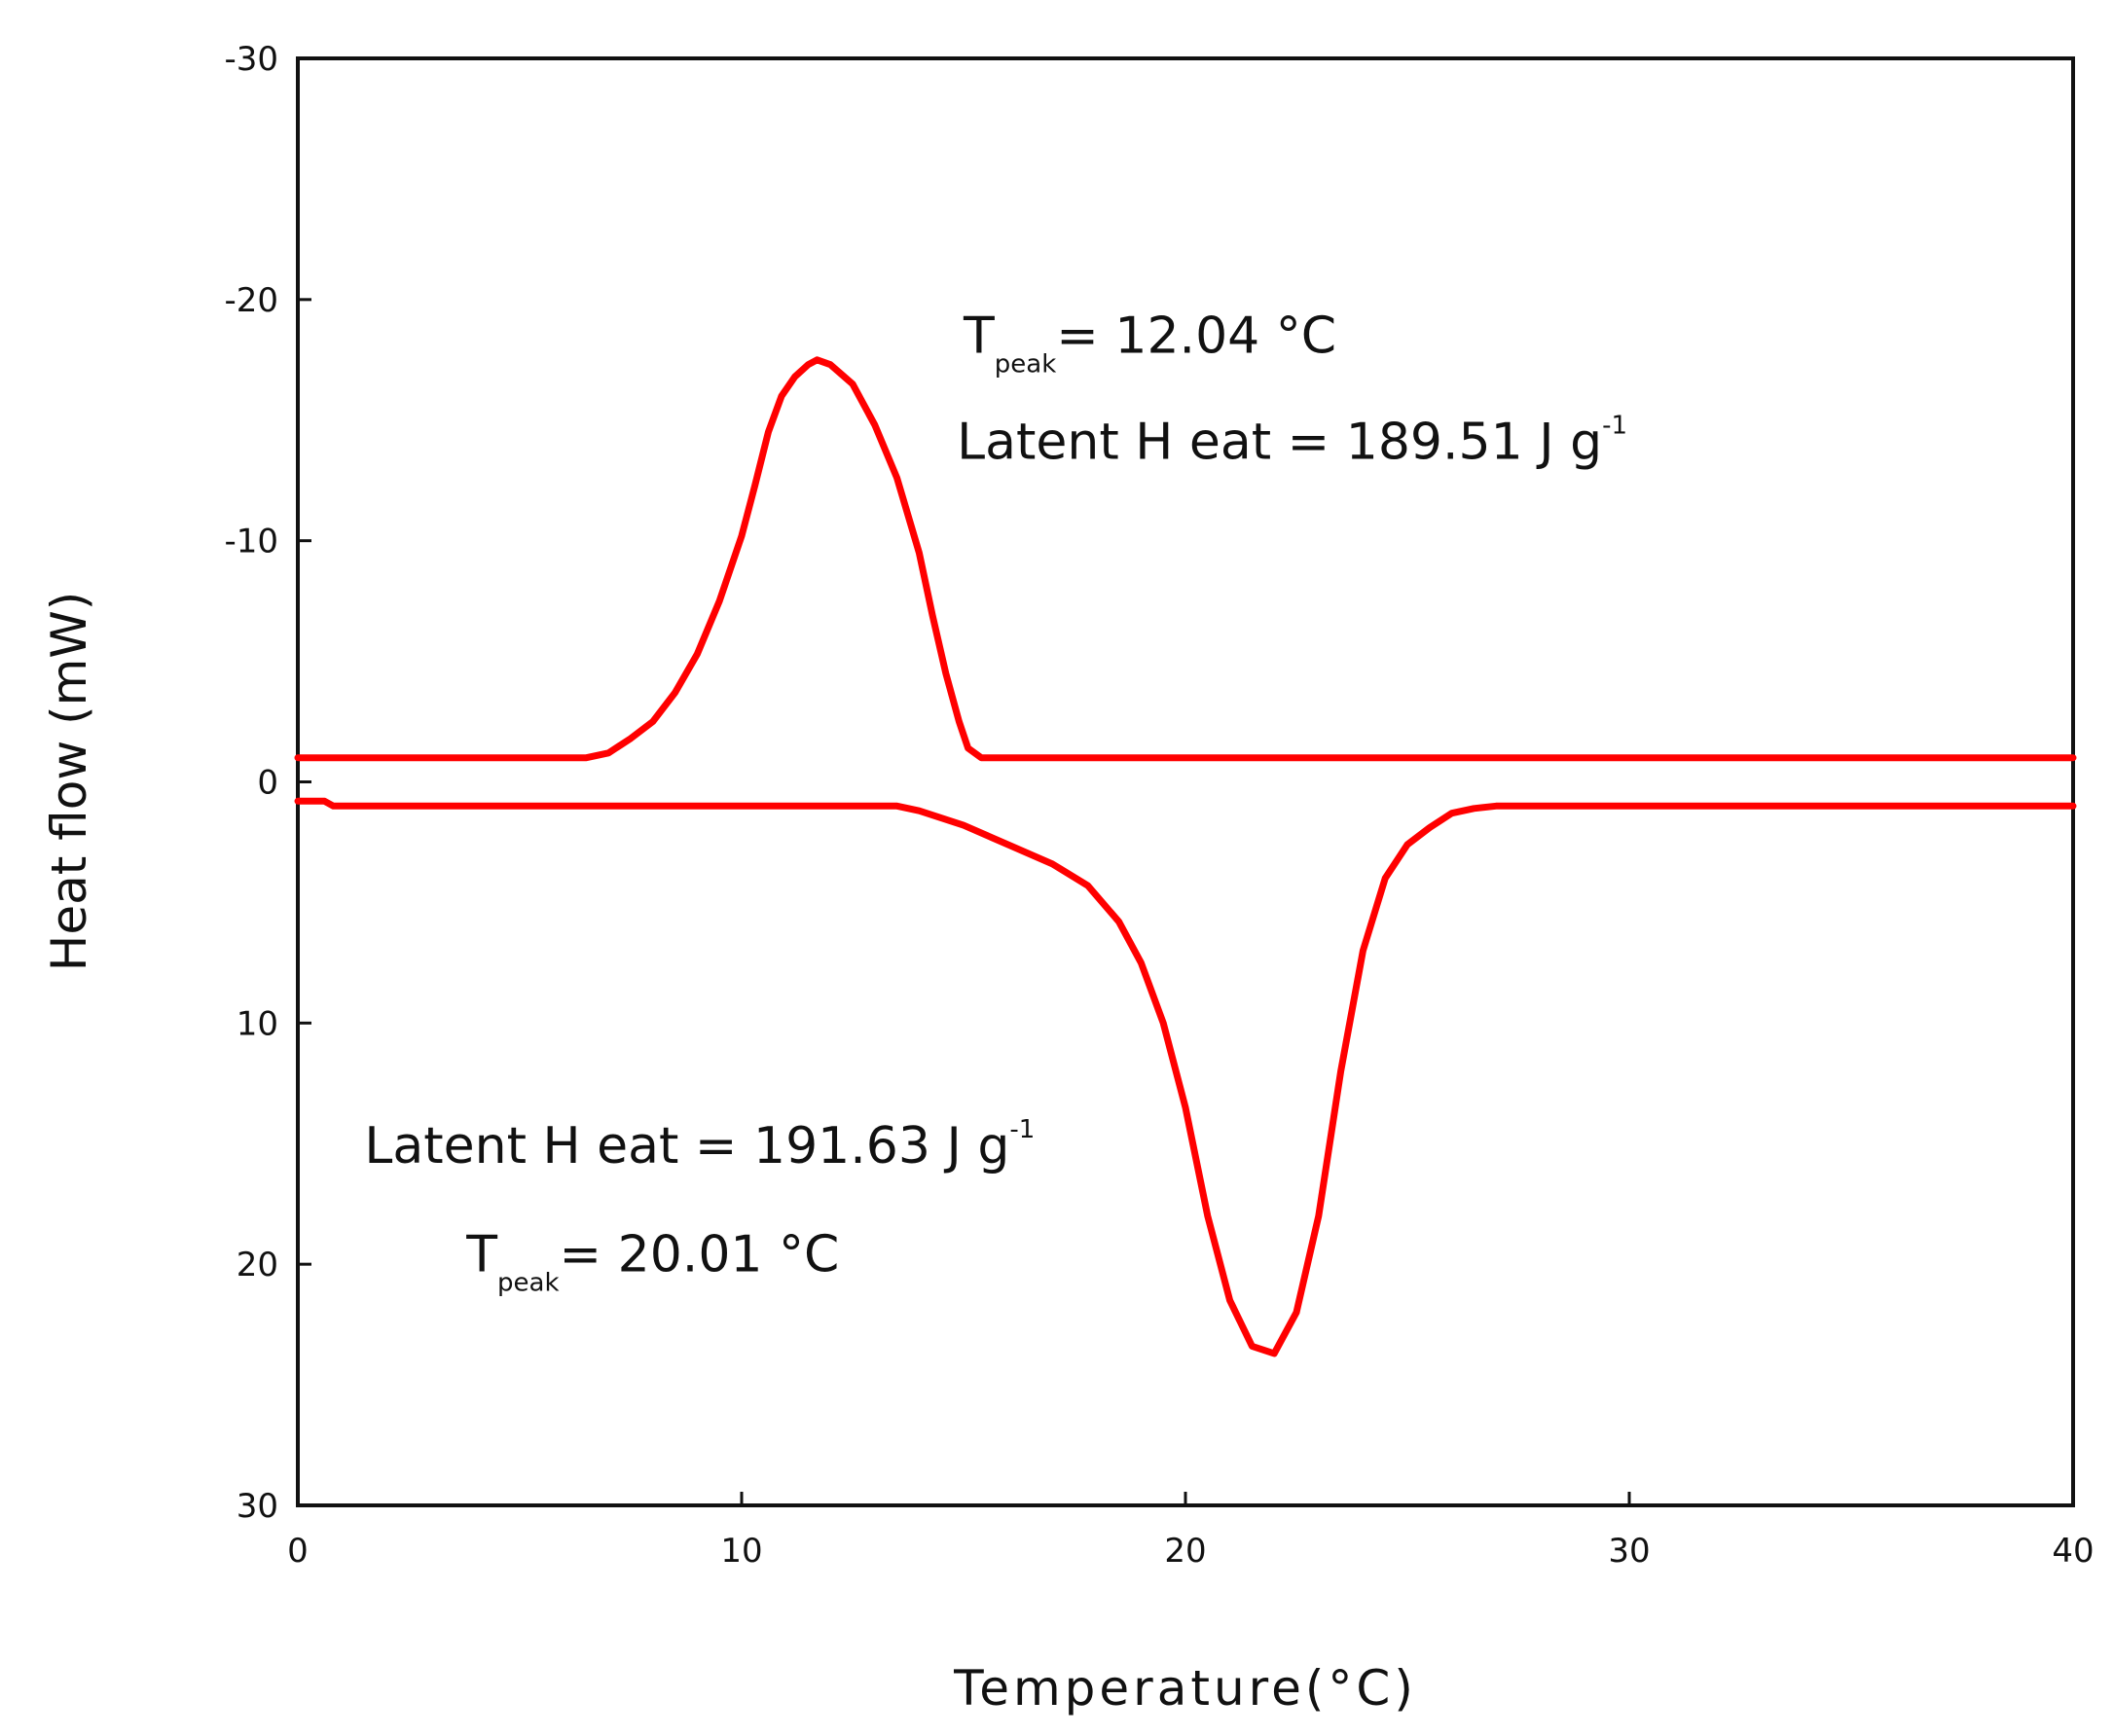 The height and width of the screenshot is (1736, 2113). I want to click on x-tick-label: 20, so click(1185, 1551).